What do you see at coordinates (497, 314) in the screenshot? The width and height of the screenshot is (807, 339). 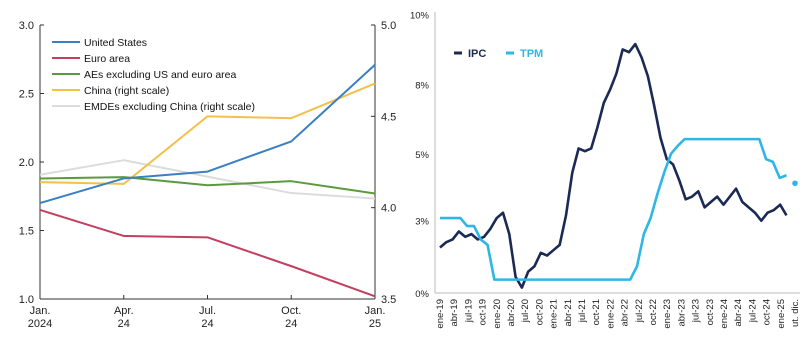 I see `x-tick-label: ene-20` at bounding box center [497, 314].